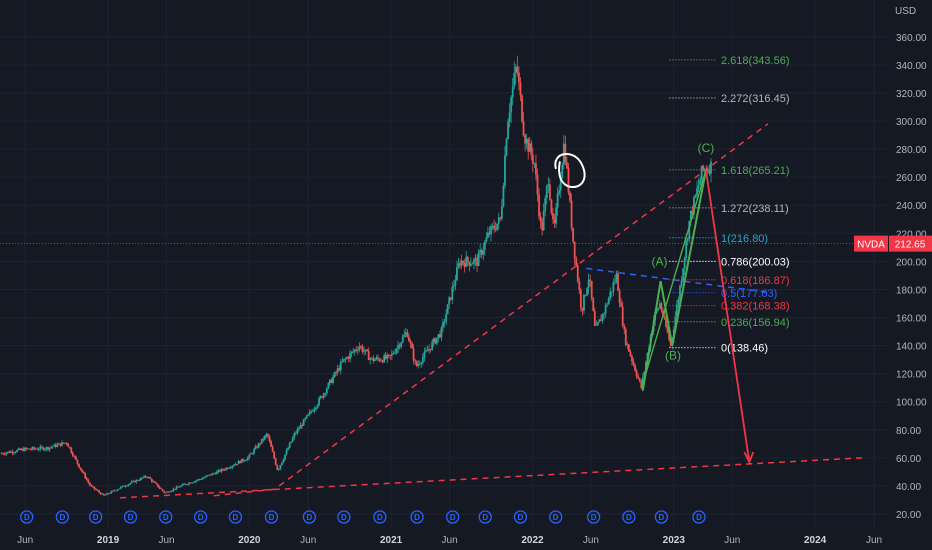 The width and height of the screenshot is (932, 550). Describe the element at coordinates (591, 540) in the screenshot. I see `x-tick-label: Jun` at that location.